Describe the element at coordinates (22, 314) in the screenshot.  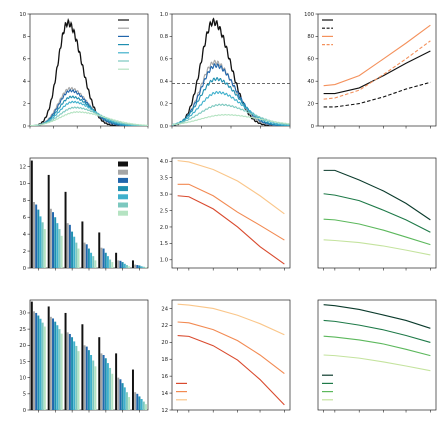
I see `y-tick-label: 30` at that location.